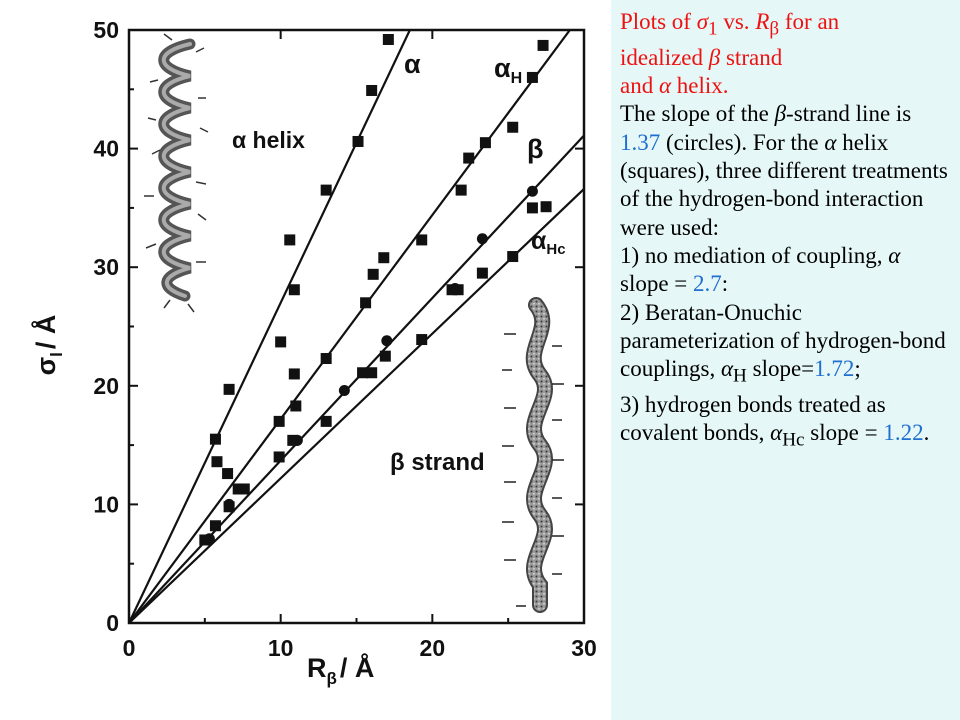  I want to click on y-tick-label: 10, so click(106, 504).